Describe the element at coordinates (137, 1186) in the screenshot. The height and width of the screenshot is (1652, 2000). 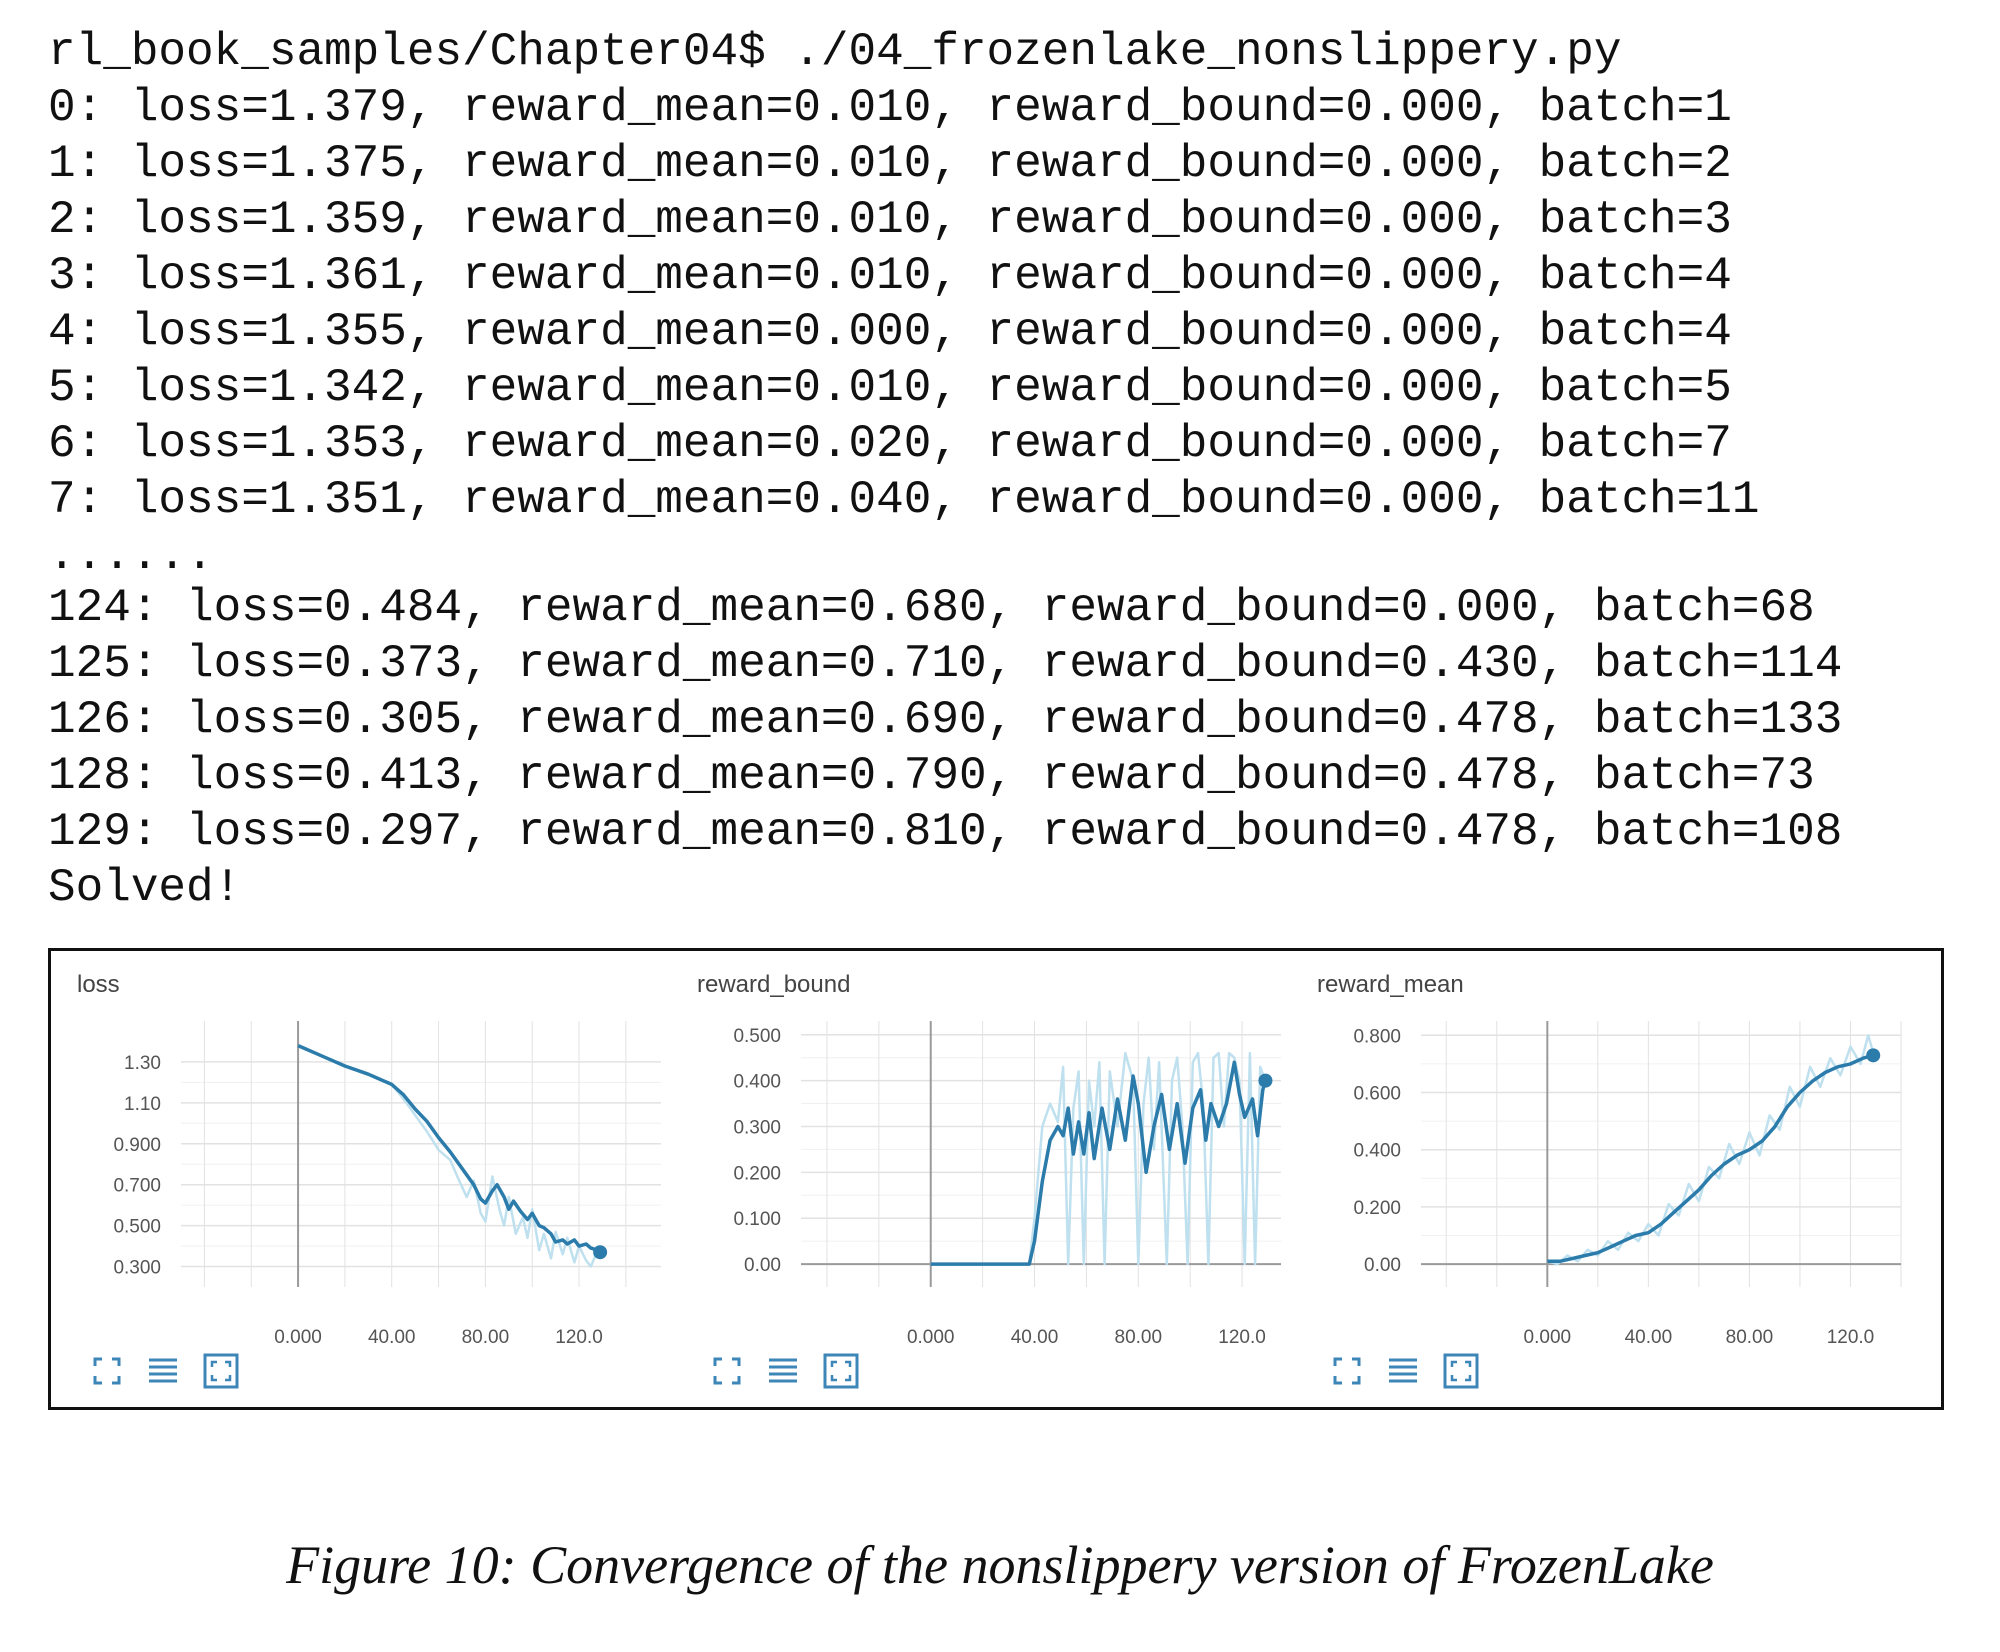
I see `y-tick-label: 0.700` at that location.